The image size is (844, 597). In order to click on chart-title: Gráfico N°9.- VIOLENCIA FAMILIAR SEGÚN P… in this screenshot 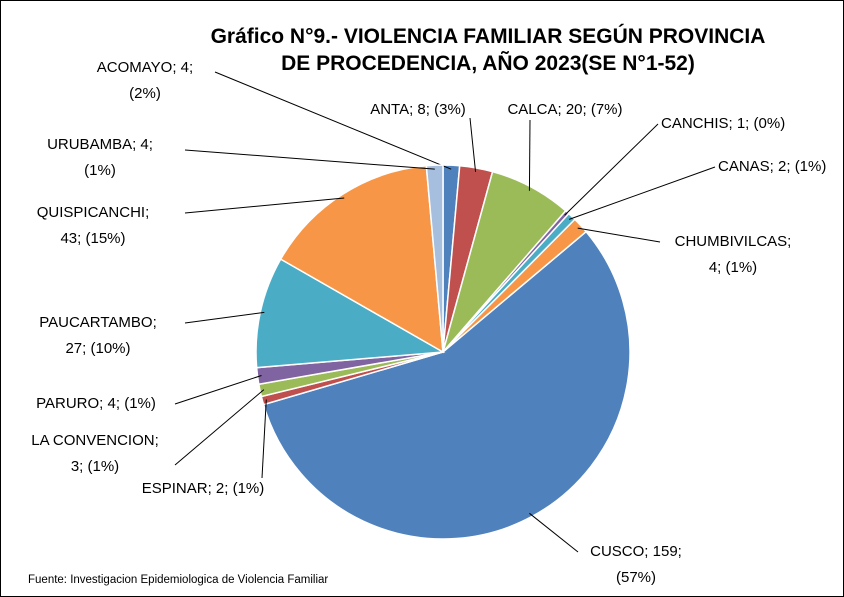, I will do `click(488, 49)`.